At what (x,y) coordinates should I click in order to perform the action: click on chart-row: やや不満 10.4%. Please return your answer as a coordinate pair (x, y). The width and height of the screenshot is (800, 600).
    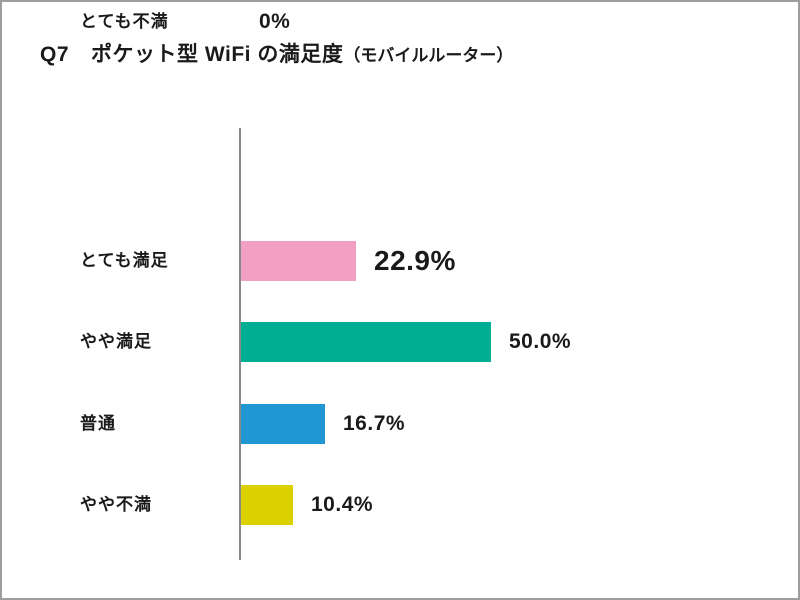
    Looking at the image, I should click on (400, 505).